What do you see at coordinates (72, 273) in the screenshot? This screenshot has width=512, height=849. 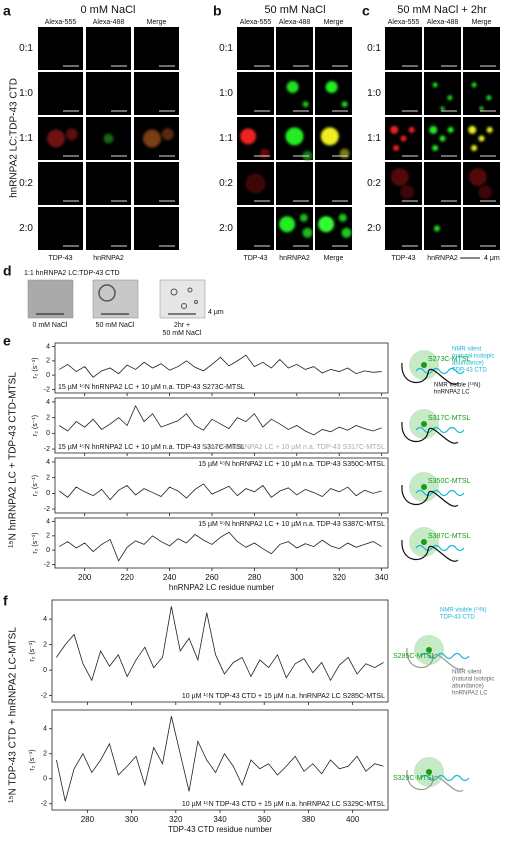 I see `panel-title: 1:1 hnRNPA2 LC:TDP-43 CTD` at bounding box center [72, 273].